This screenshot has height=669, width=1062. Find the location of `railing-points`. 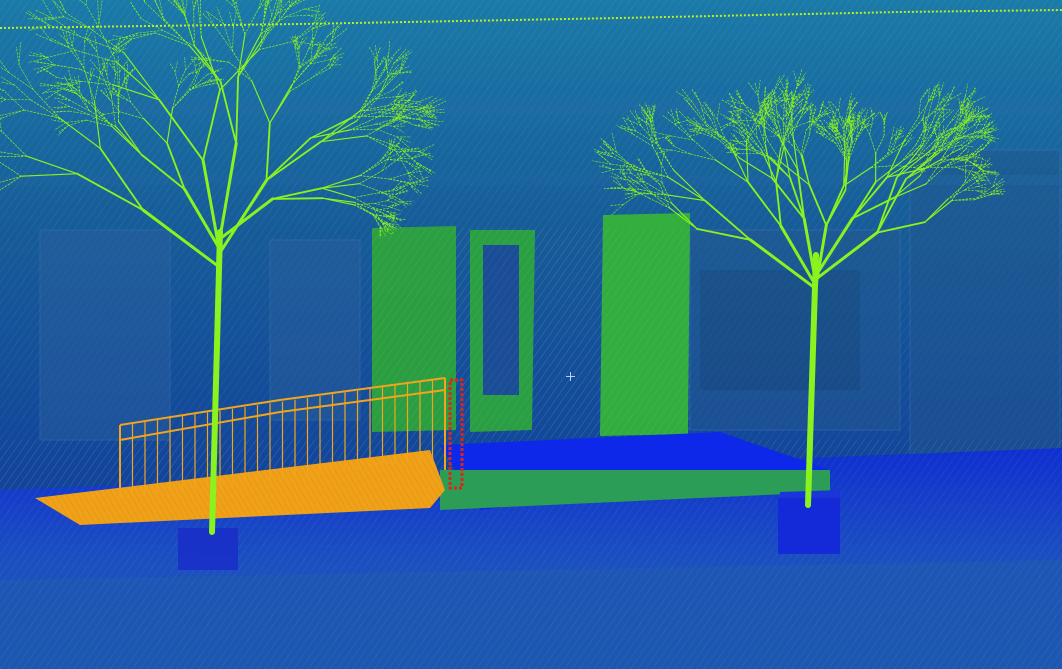

railing-points is located at coordinates (282, 437).